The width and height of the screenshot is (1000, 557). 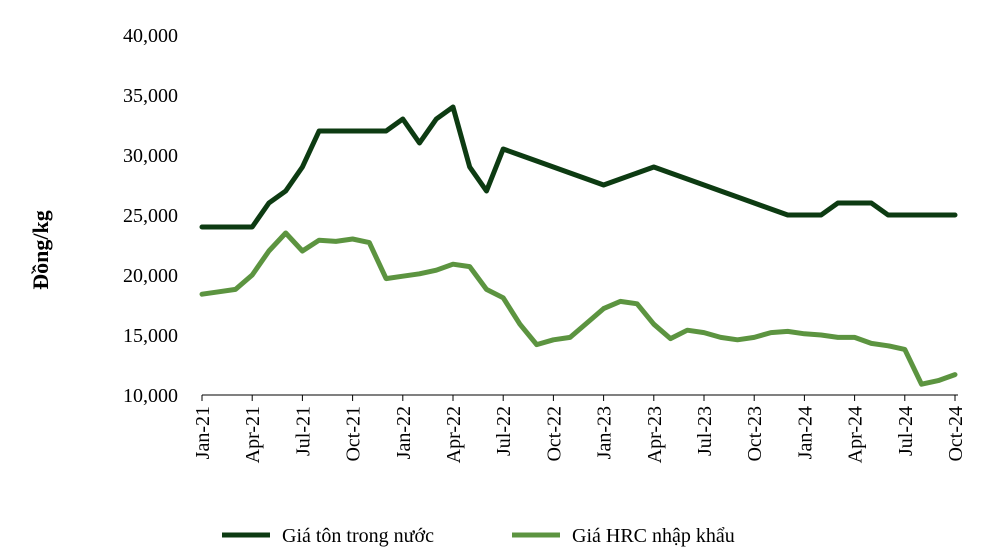 What do you see at coordinates (404, 432) in the screenshot?
I see `x-tick-label: Jan-22` at bounding box center [404, 432].